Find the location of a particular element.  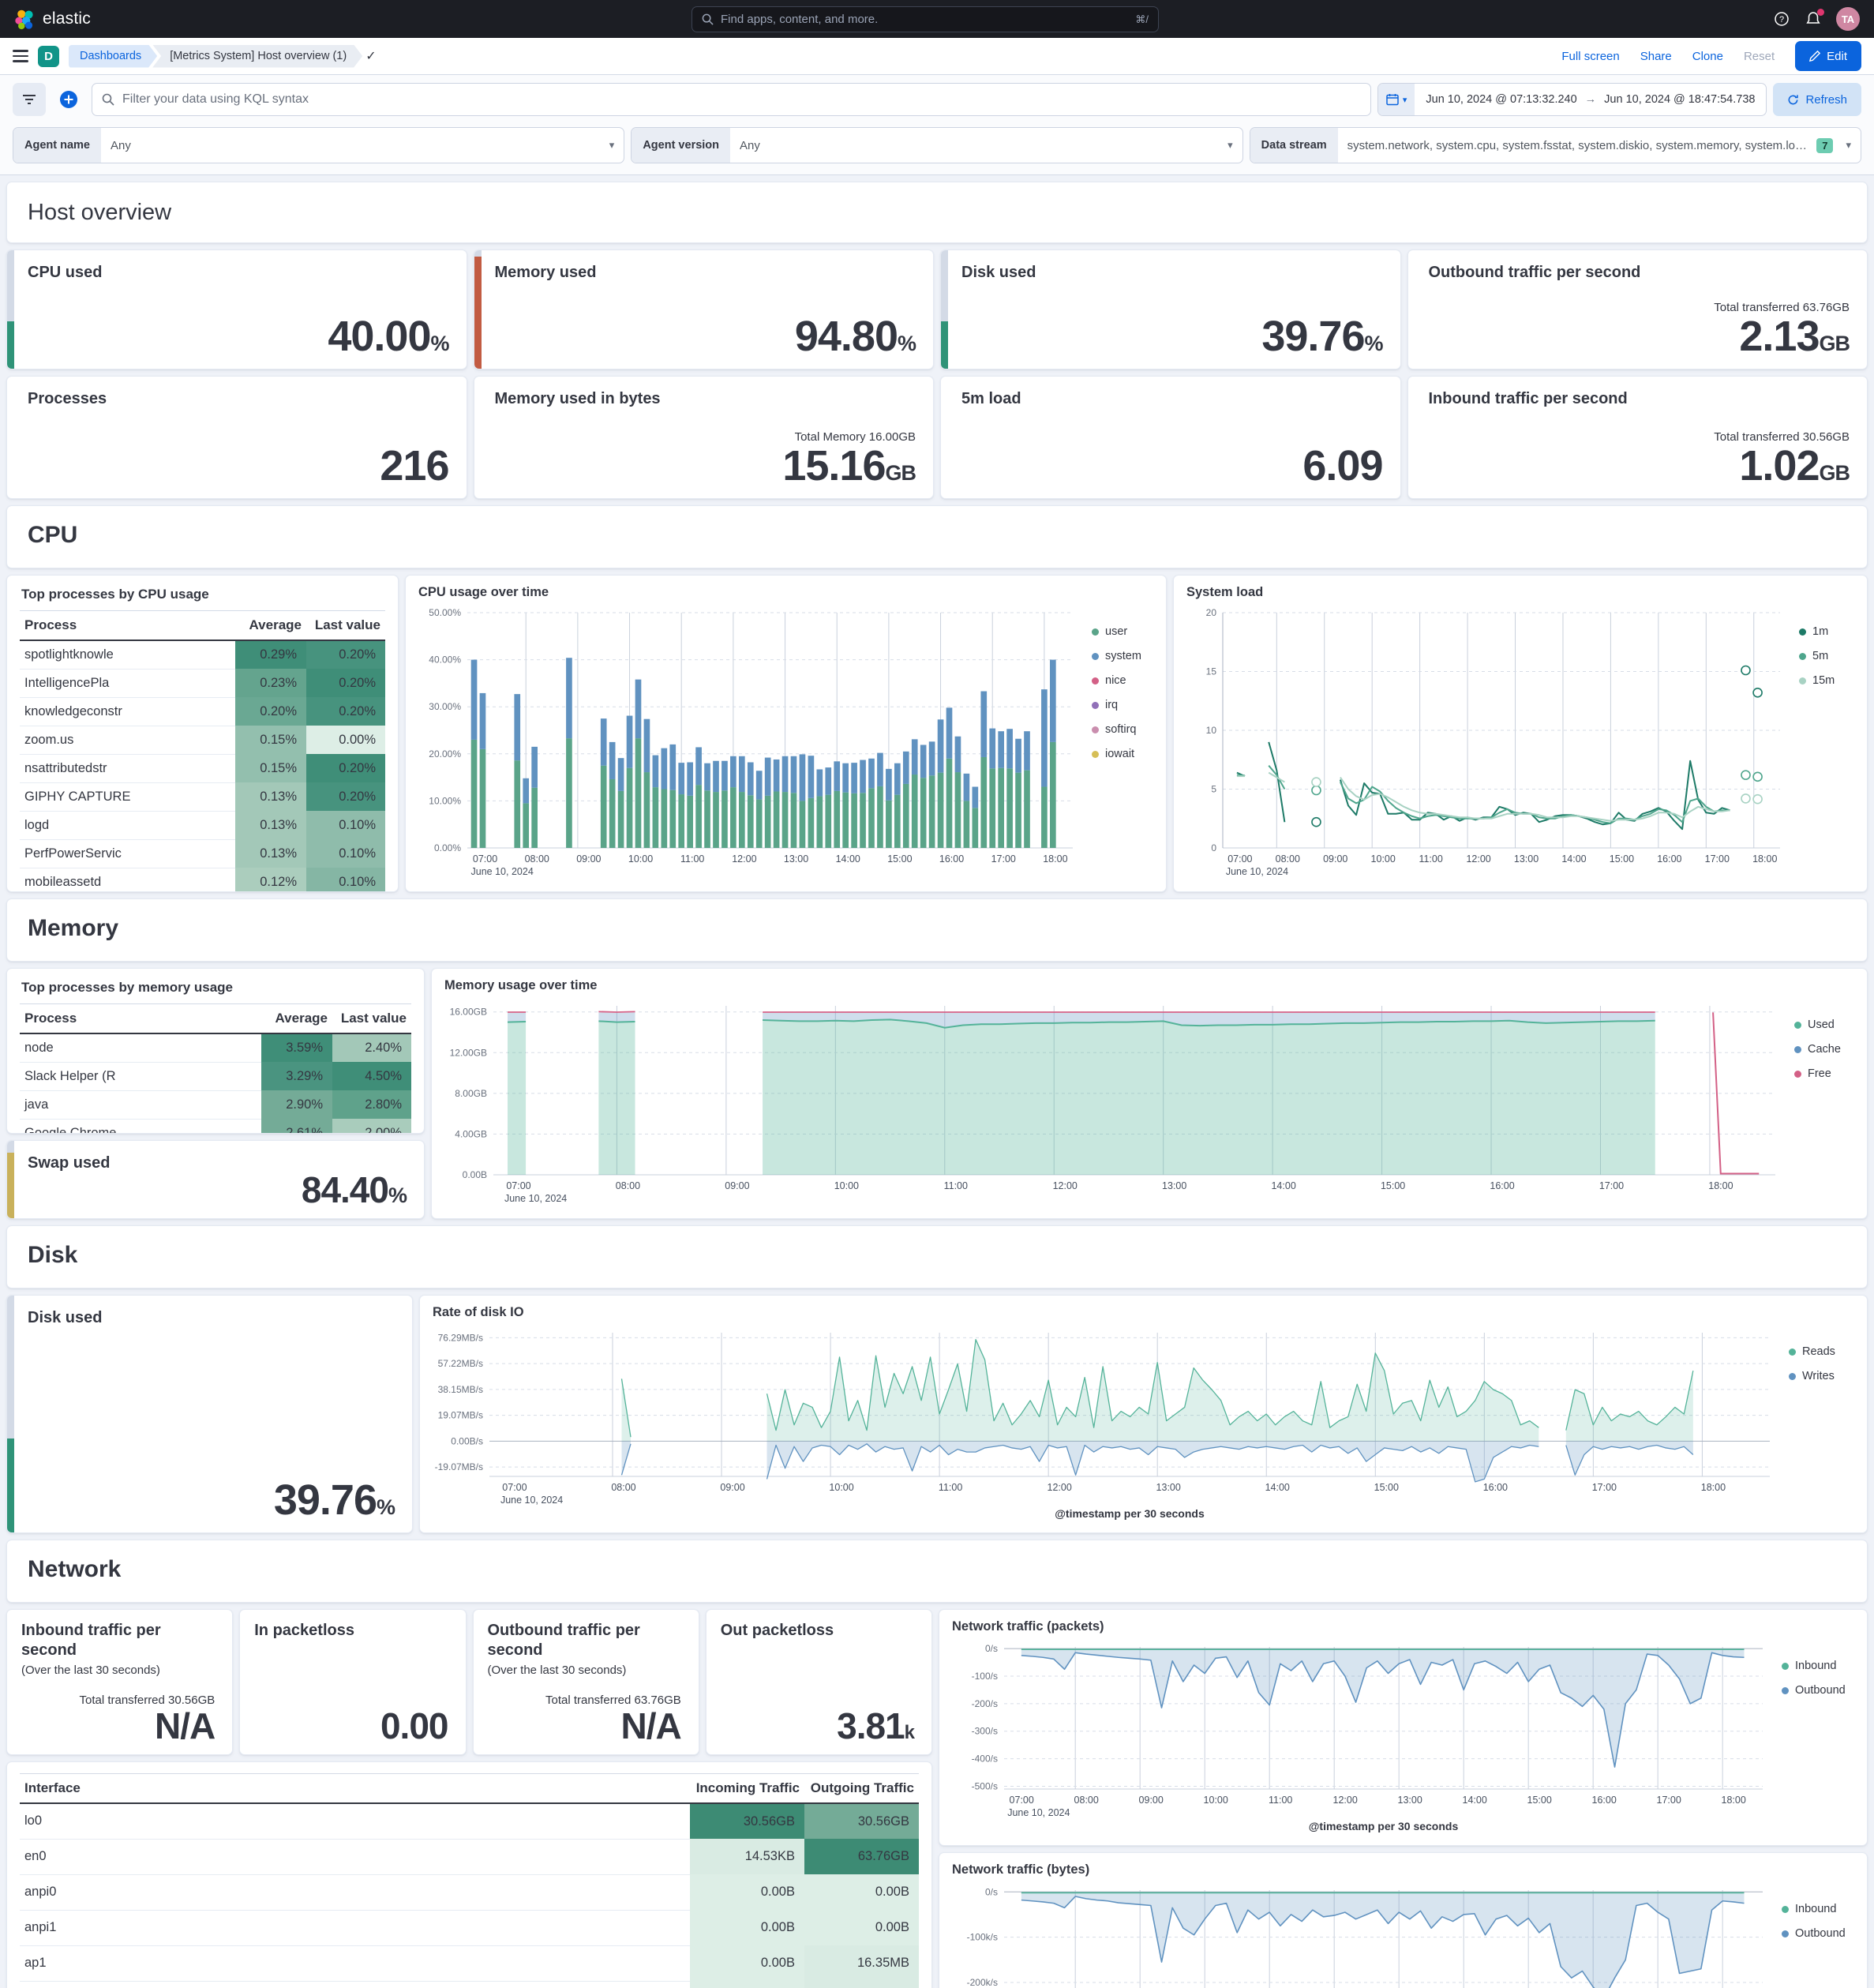

svg-text: 8.00GB is located at coordinates (471, 1093).